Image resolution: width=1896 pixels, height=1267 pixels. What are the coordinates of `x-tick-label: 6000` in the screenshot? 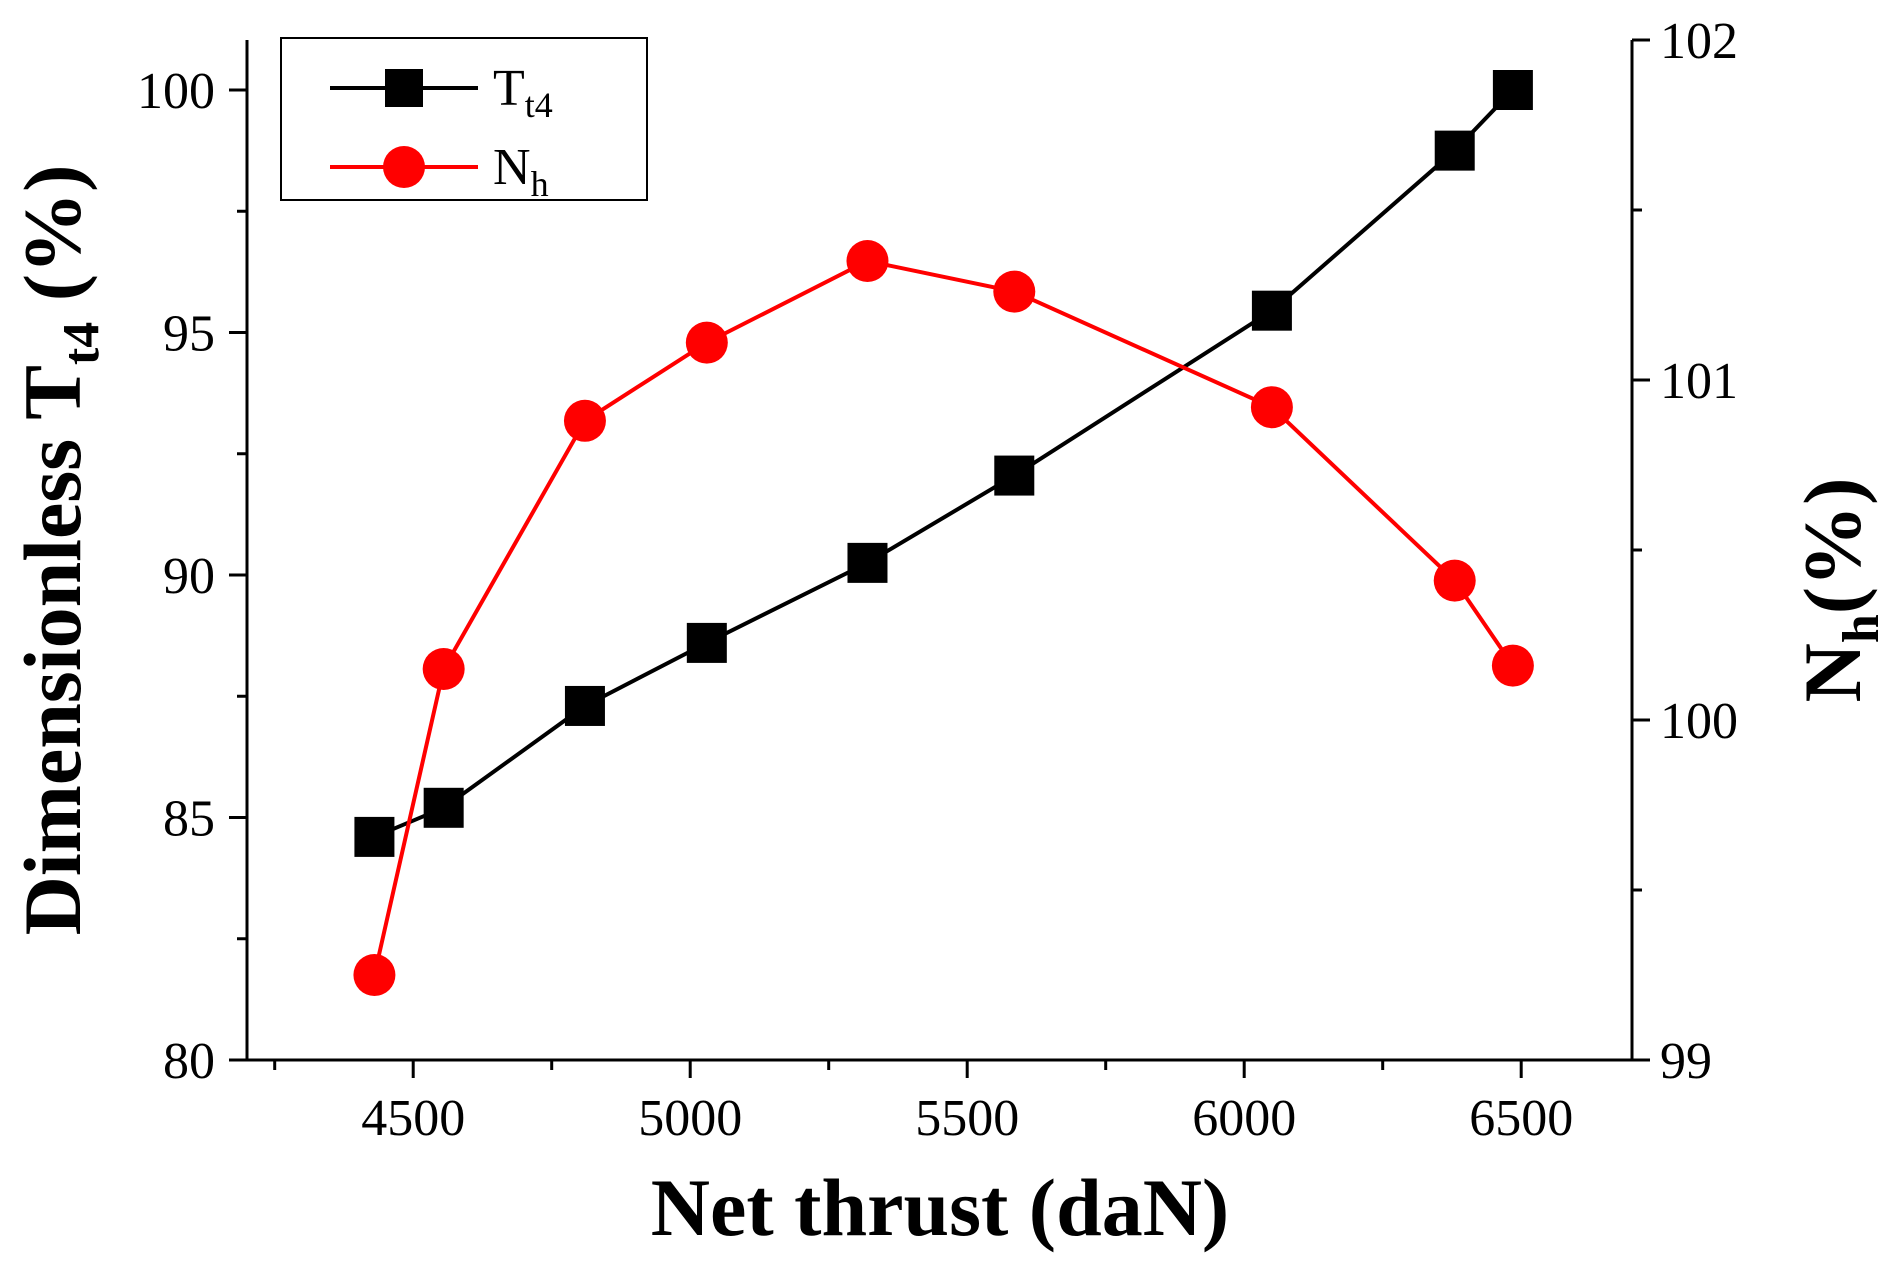 It's located at (1244, 1118).